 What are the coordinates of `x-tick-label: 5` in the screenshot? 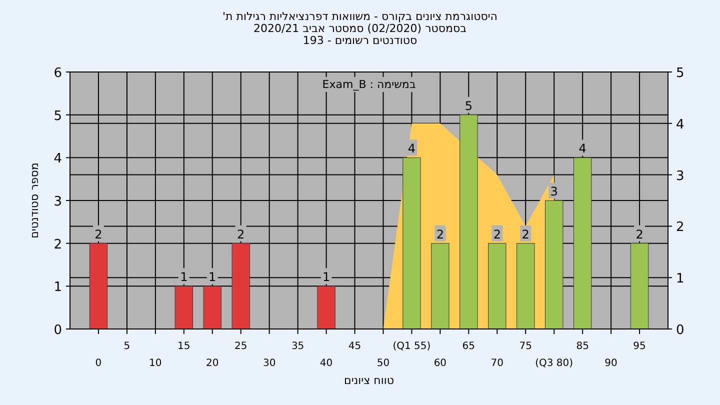 It's located at (127, 346).